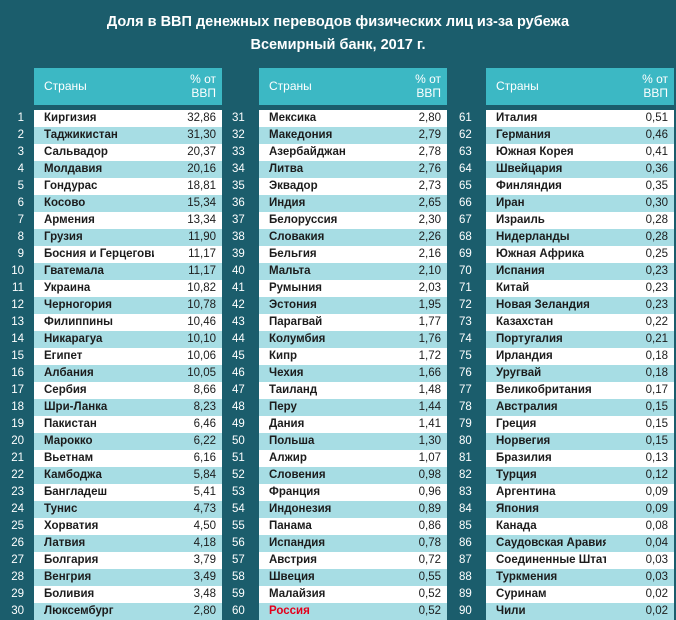 This screenshot has height=620, width=676. I want to click on country-cell: Израиль, so click(546, 220).